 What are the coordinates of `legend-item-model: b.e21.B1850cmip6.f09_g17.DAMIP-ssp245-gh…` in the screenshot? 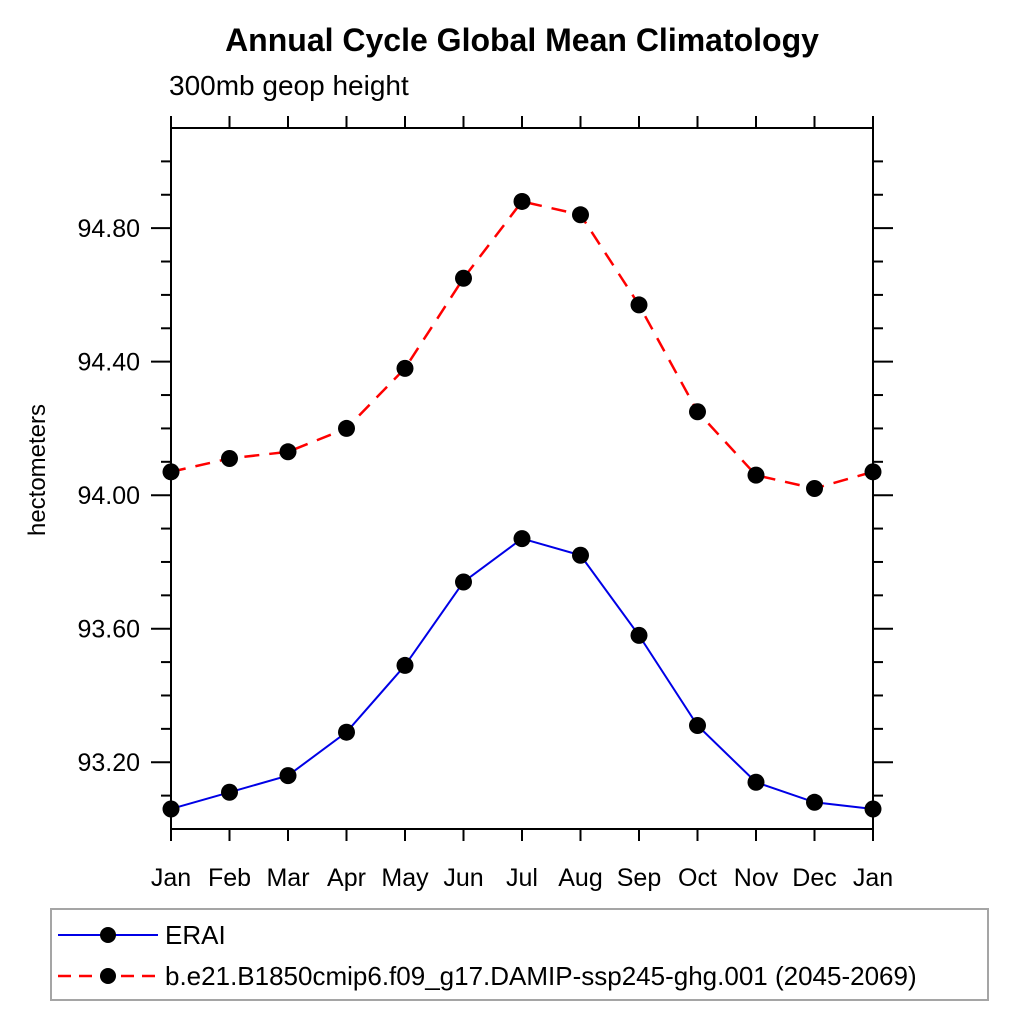 It's located at (487, 976).